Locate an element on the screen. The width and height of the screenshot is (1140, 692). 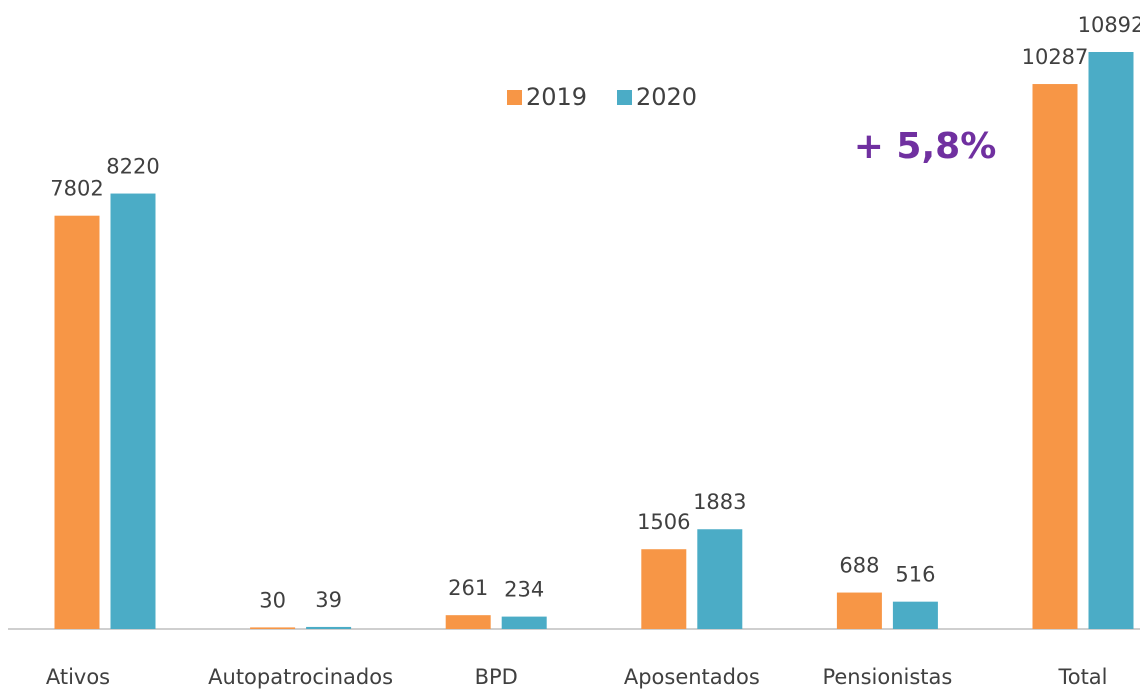
value-label: 234 is located at coordinates (524, 590).